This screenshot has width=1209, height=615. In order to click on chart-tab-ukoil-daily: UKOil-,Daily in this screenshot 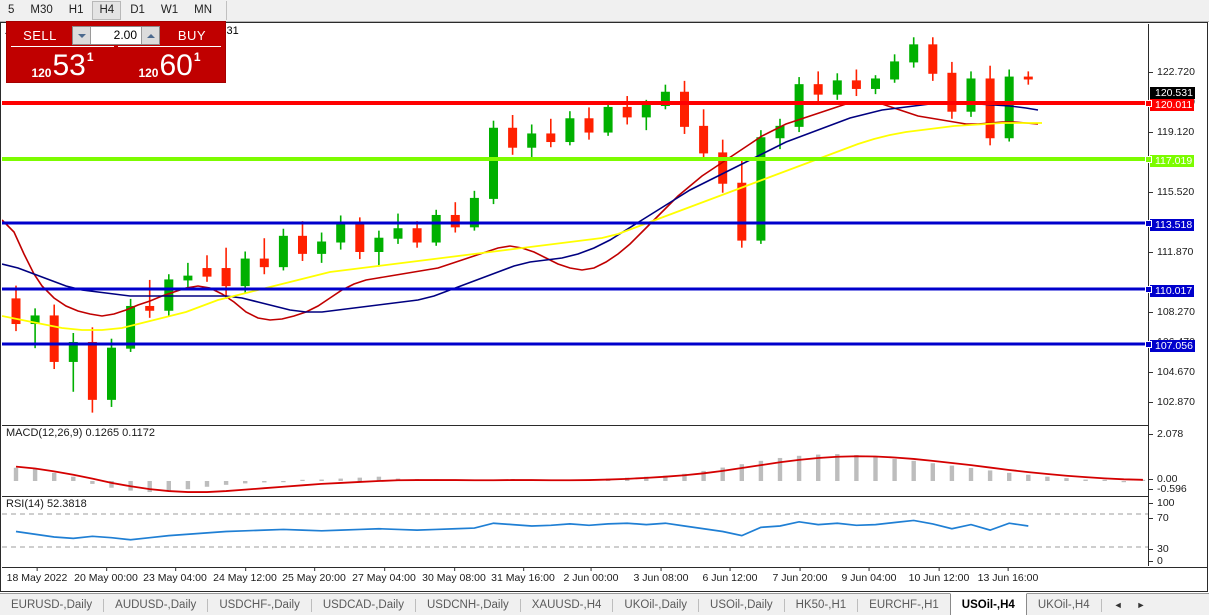, I will do `click(656, 605)`.